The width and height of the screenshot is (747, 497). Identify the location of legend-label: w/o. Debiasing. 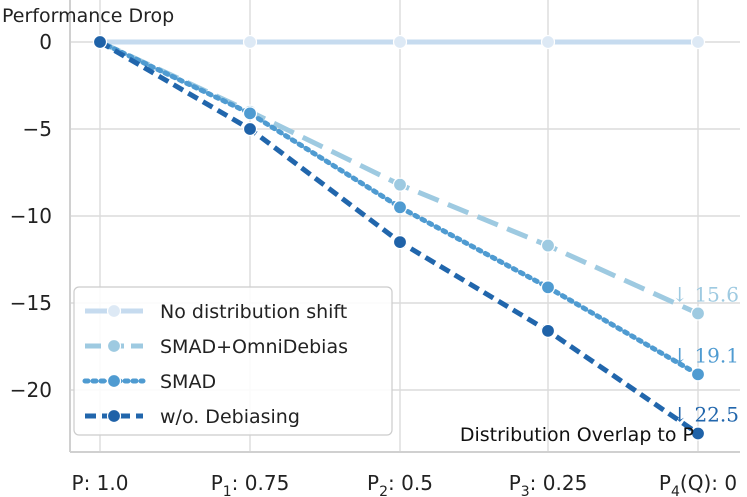
(230, 417).